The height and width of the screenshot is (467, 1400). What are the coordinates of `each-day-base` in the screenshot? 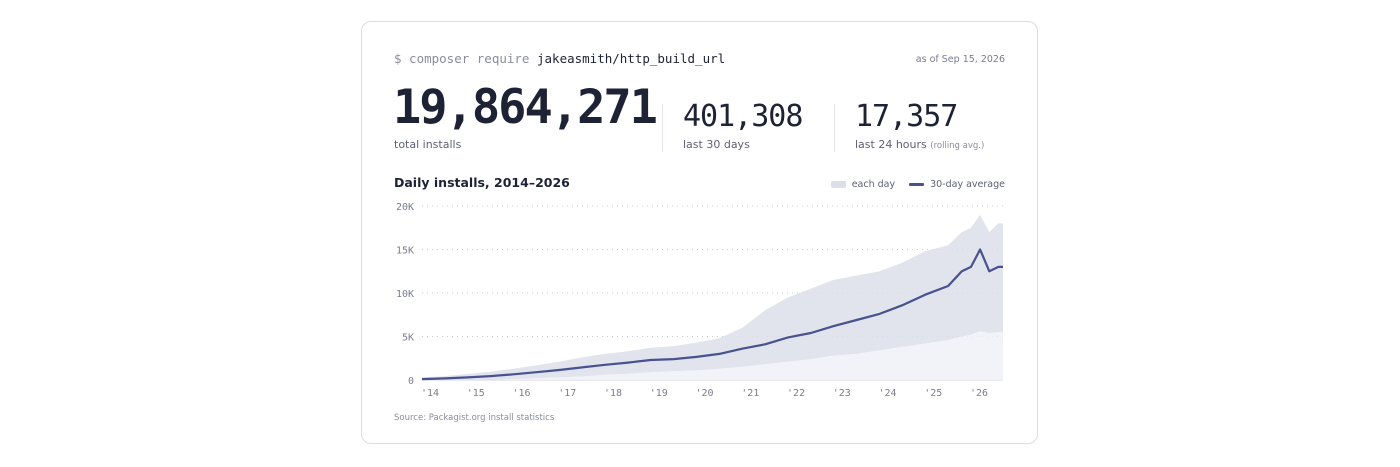 It's located at (712, 355).